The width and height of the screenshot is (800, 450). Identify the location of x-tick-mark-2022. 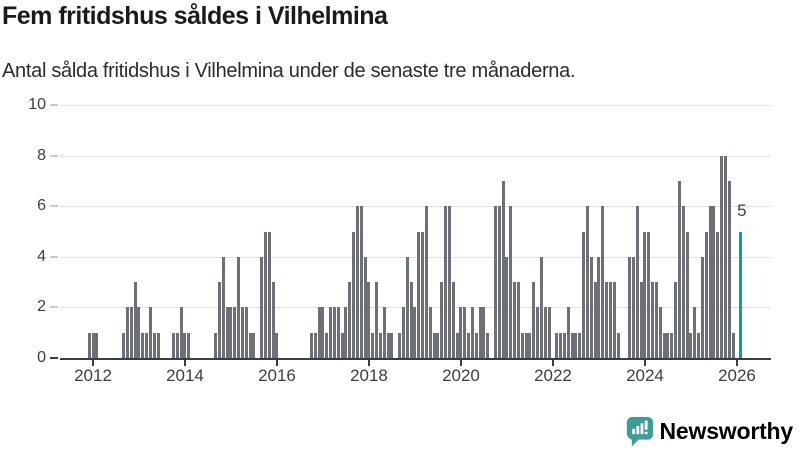
(552, 363).